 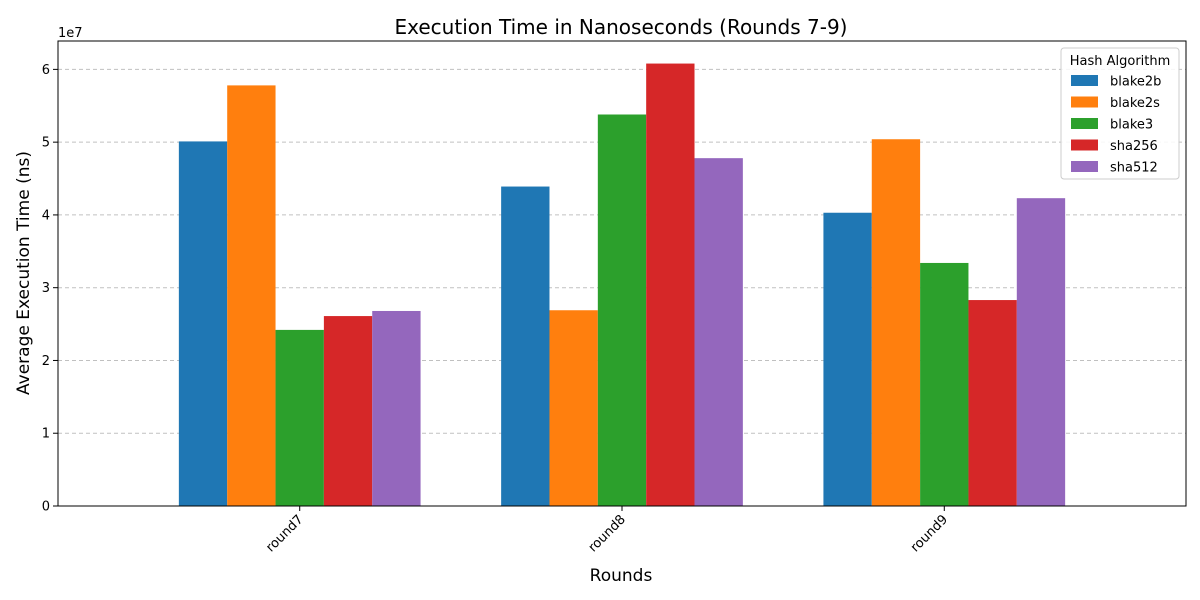 What do you see at coordinates (1084, 123) in the screenshot?
I see `legend-swatch-blake3` at bounding box center [1084, 123].